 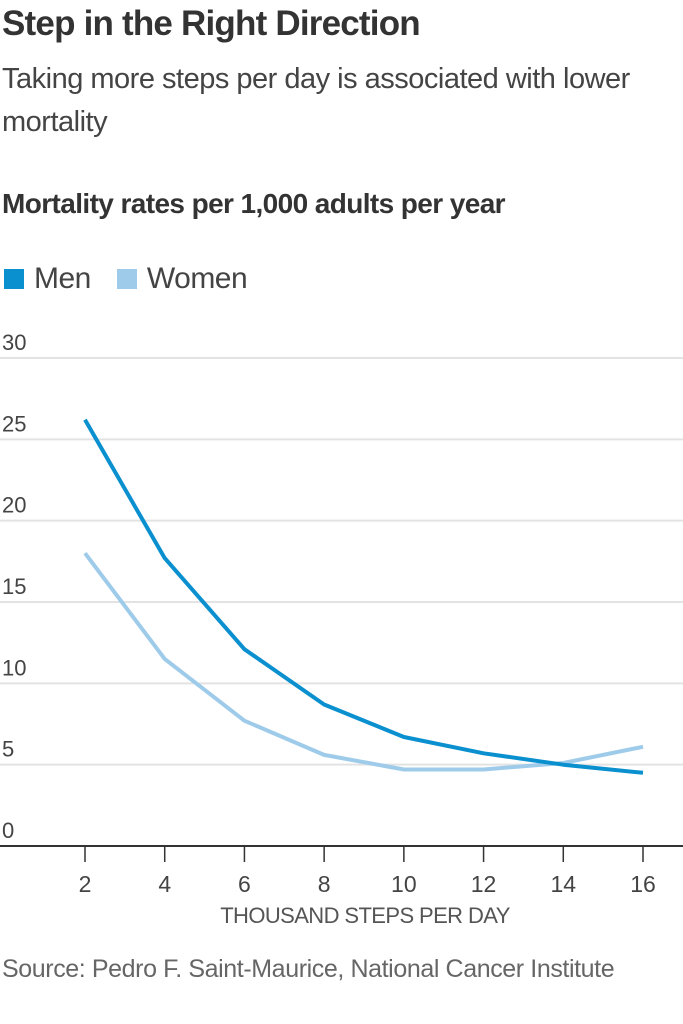 I want to click on legend-label-men: Men, so click(x=62, y=278).